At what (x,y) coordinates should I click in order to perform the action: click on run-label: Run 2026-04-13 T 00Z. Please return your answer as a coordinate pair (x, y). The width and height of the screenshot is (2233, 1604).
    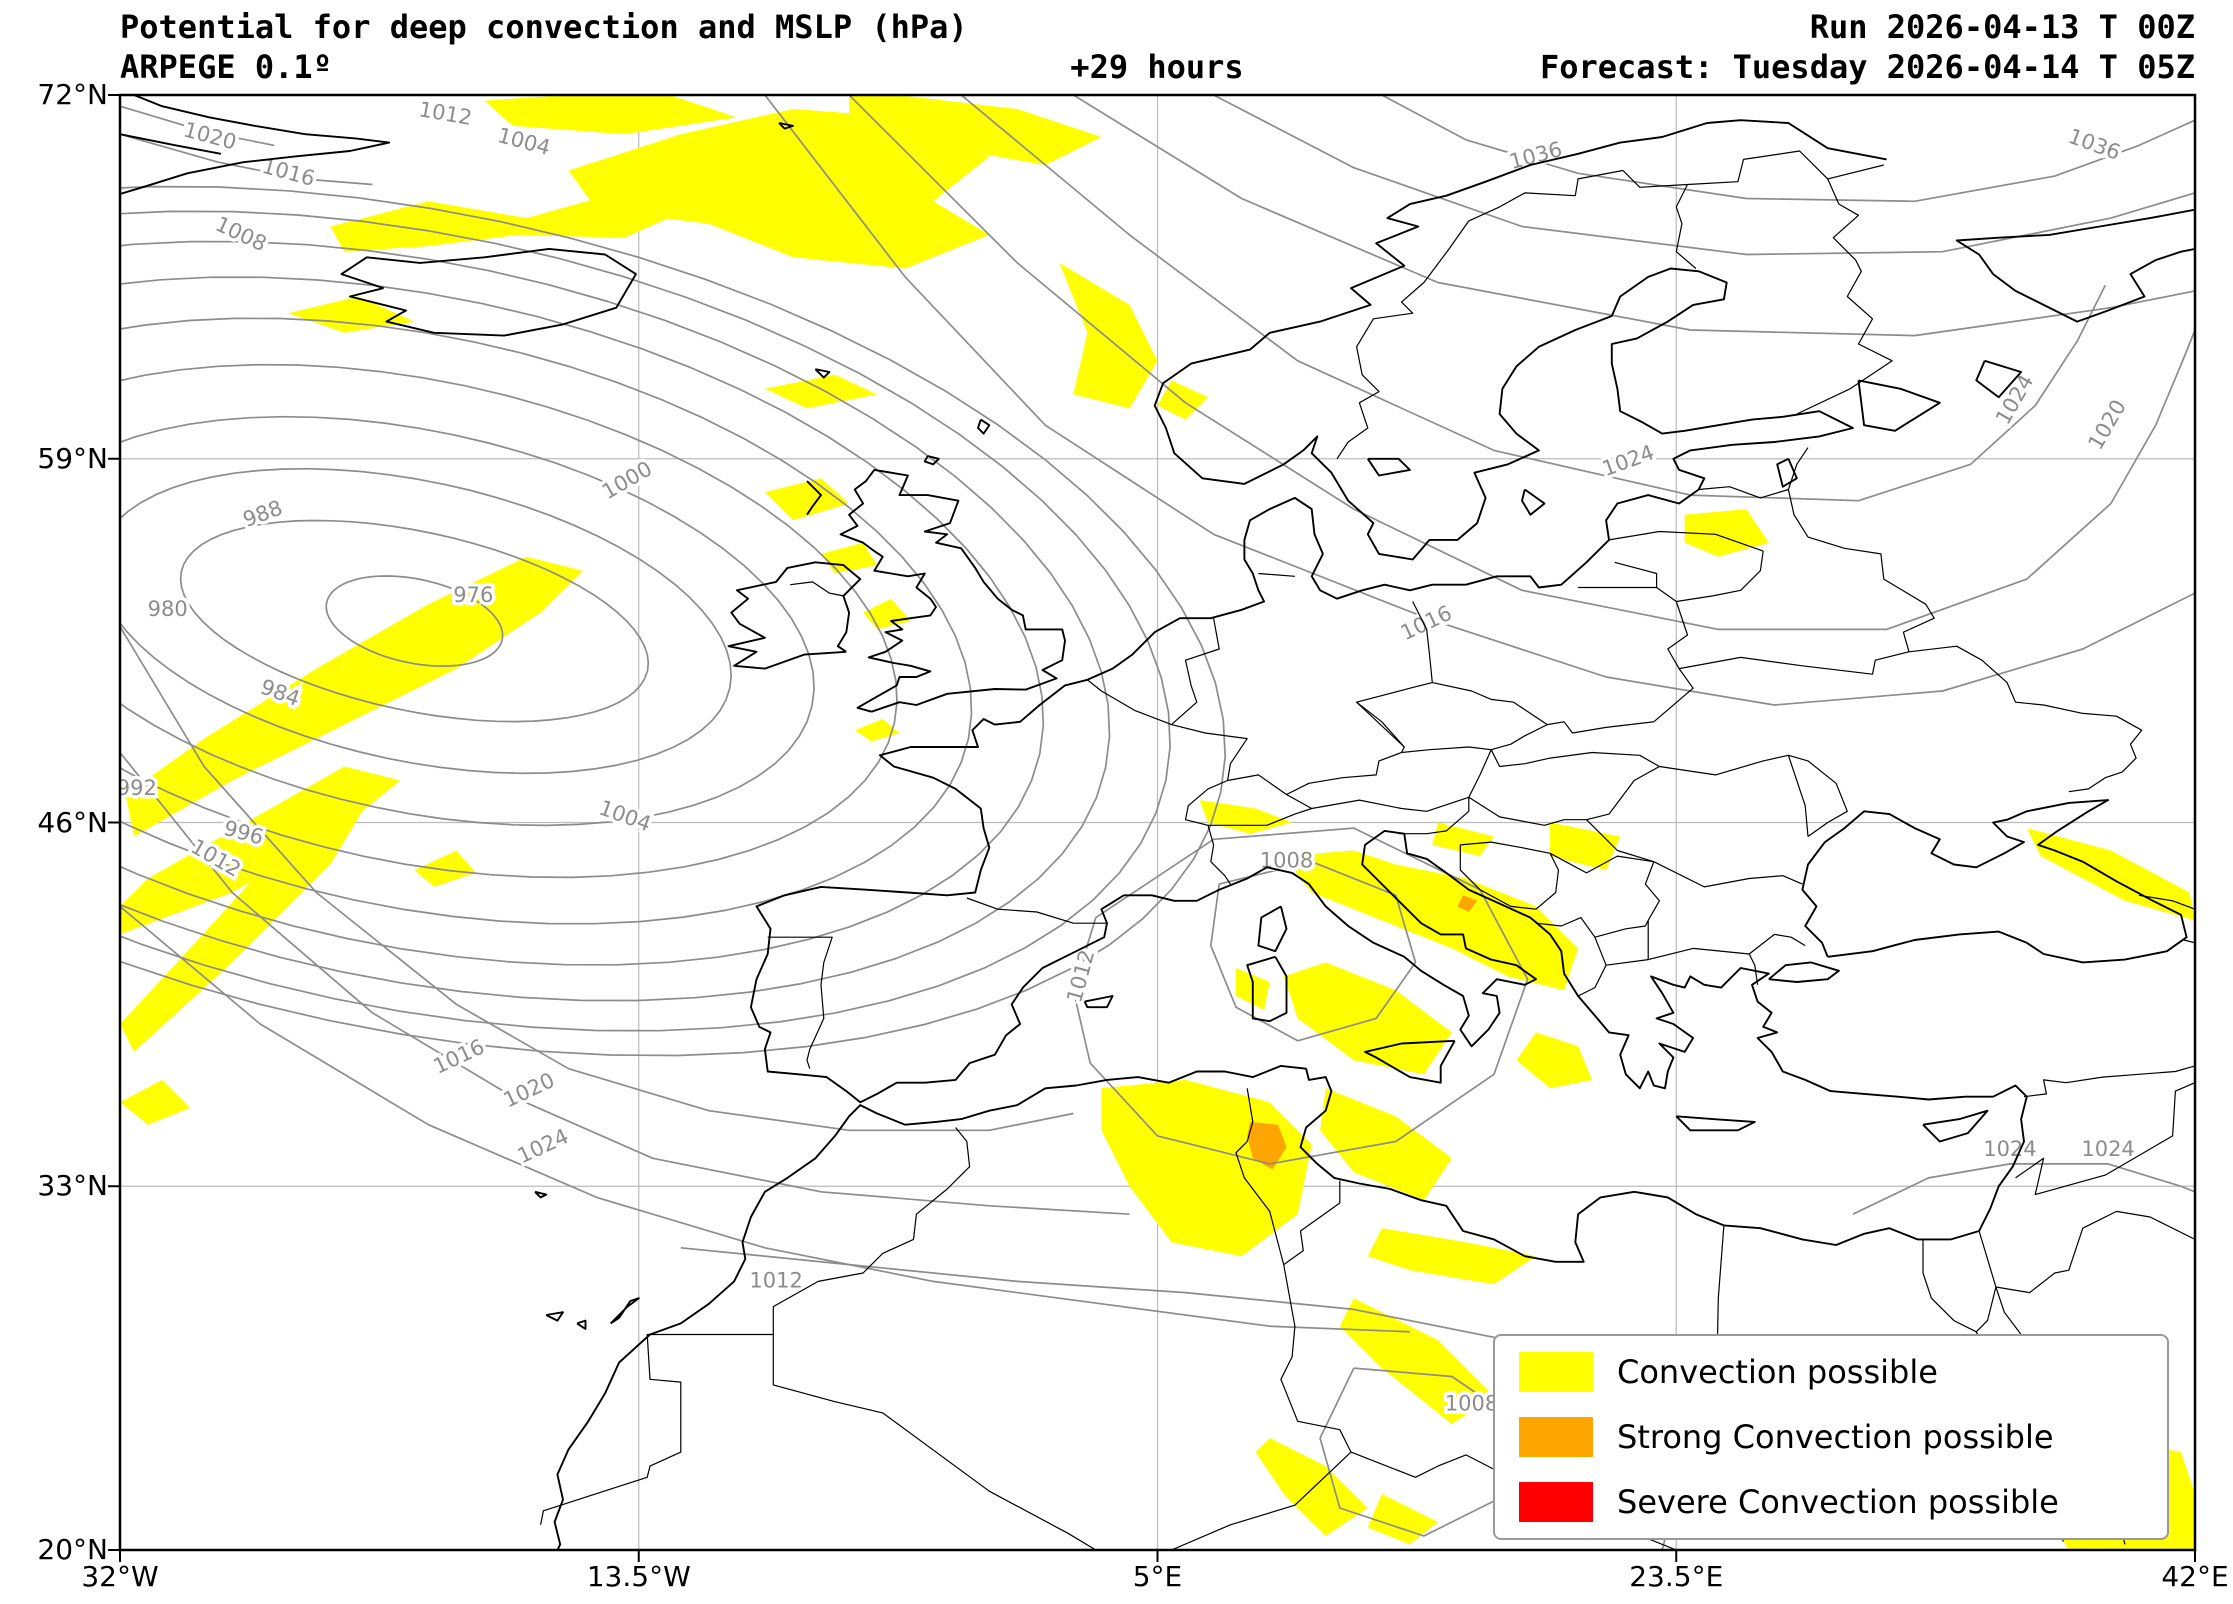
    Looking at the image, I should click on (2002, 27).